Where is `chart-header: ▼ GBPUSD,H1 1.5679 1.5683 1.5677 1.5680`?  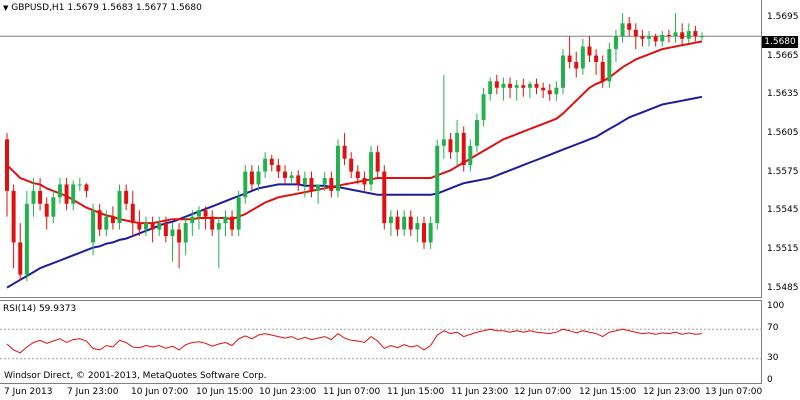
chart-header: ▼ GBPUSD,H1 1.5679 1.5683 1.5677 1.5680 is located at coordinates (102, 8).